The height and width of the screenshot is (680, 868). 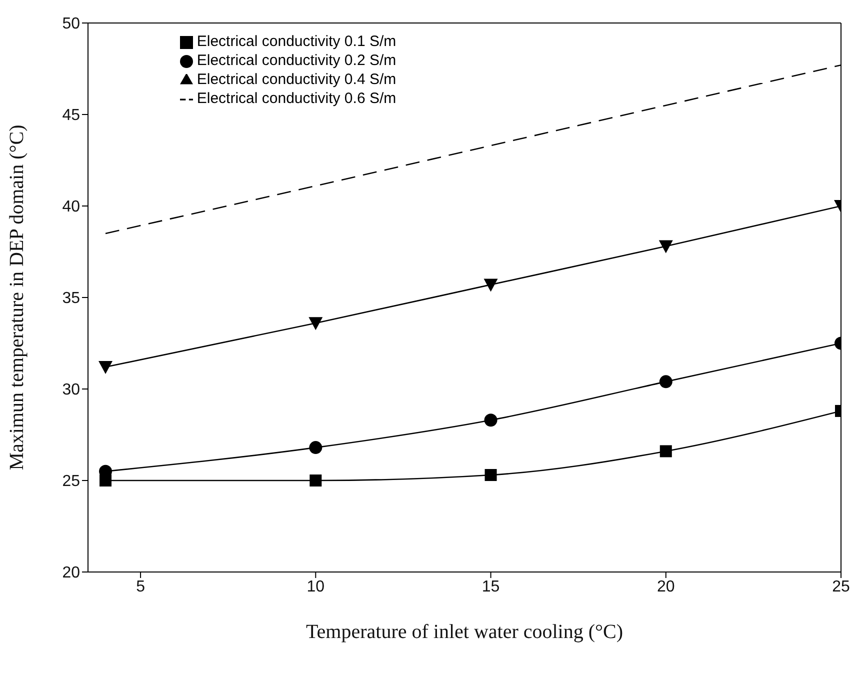 I want to click on y-tick-label: 25, so click(x=71, y=481).